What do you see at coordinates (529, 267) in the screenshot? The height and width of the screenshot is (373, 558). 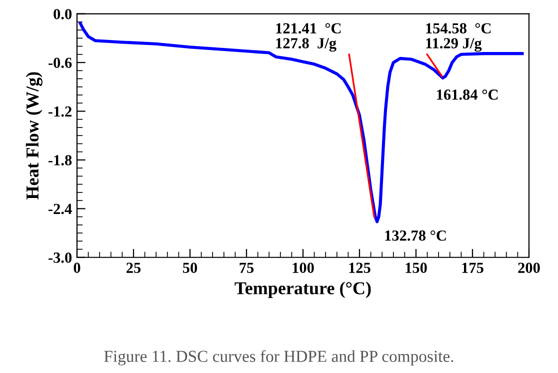 I see `x-tick-label: 200` at bounding box center [529, 267].